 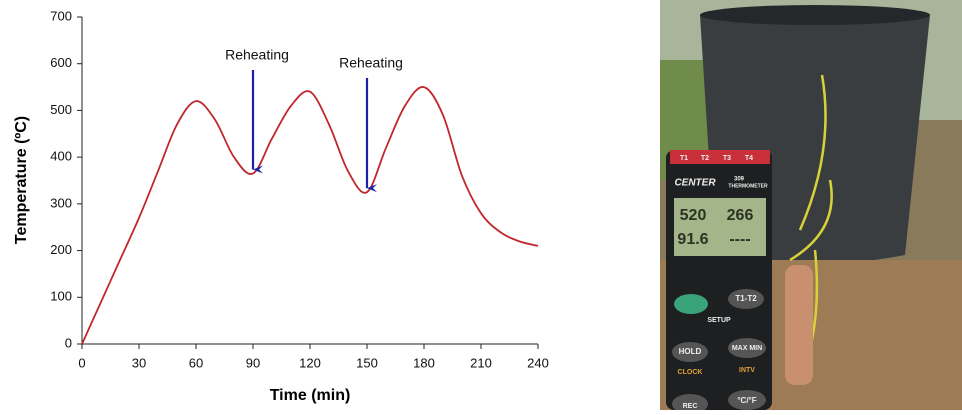 I want to click on photo-label: T1-T2, so click(x=746, y=298).